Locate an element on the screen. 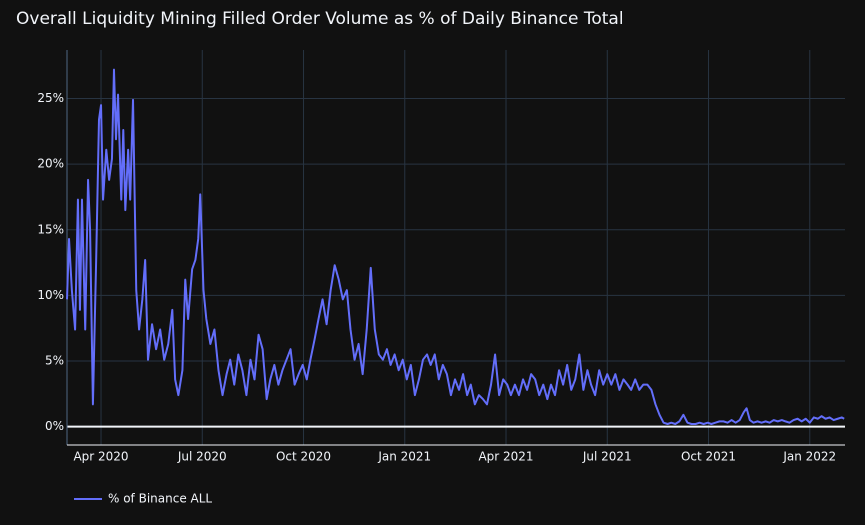 This screenshot has width=865, height=525. y-tick-label: 10% is located at coordinates (50, 295).